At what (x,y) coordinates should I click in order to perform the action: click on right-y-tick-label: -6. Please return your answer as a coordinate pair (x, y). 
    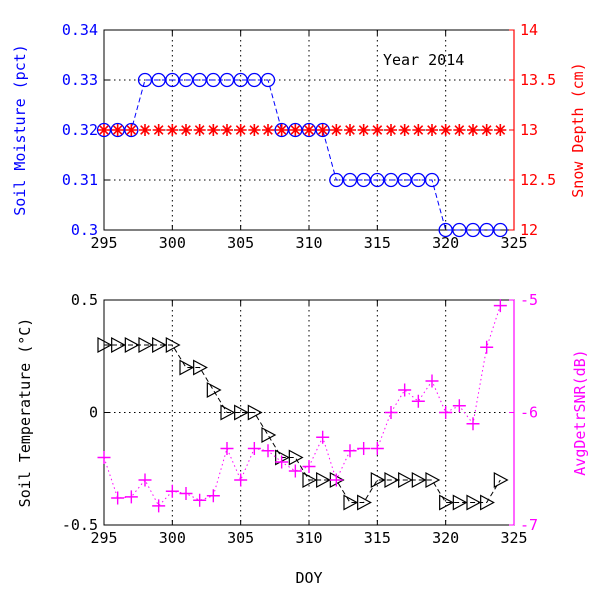
    Looking at the image, I should click on (529, 413).